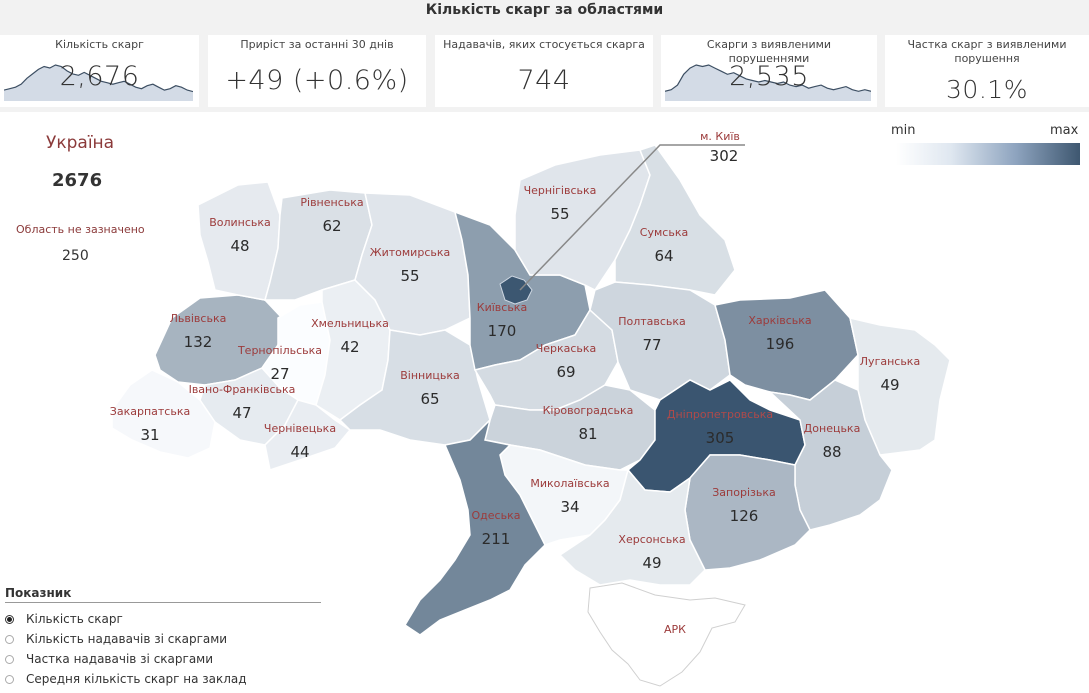 Image resolution: width=1089 pixels, height=693 pixels. What do you see at coordinates (560, 190) in the screenshot?
I see `region-name-label: Чернігівська` at bounding box center [560, 190].